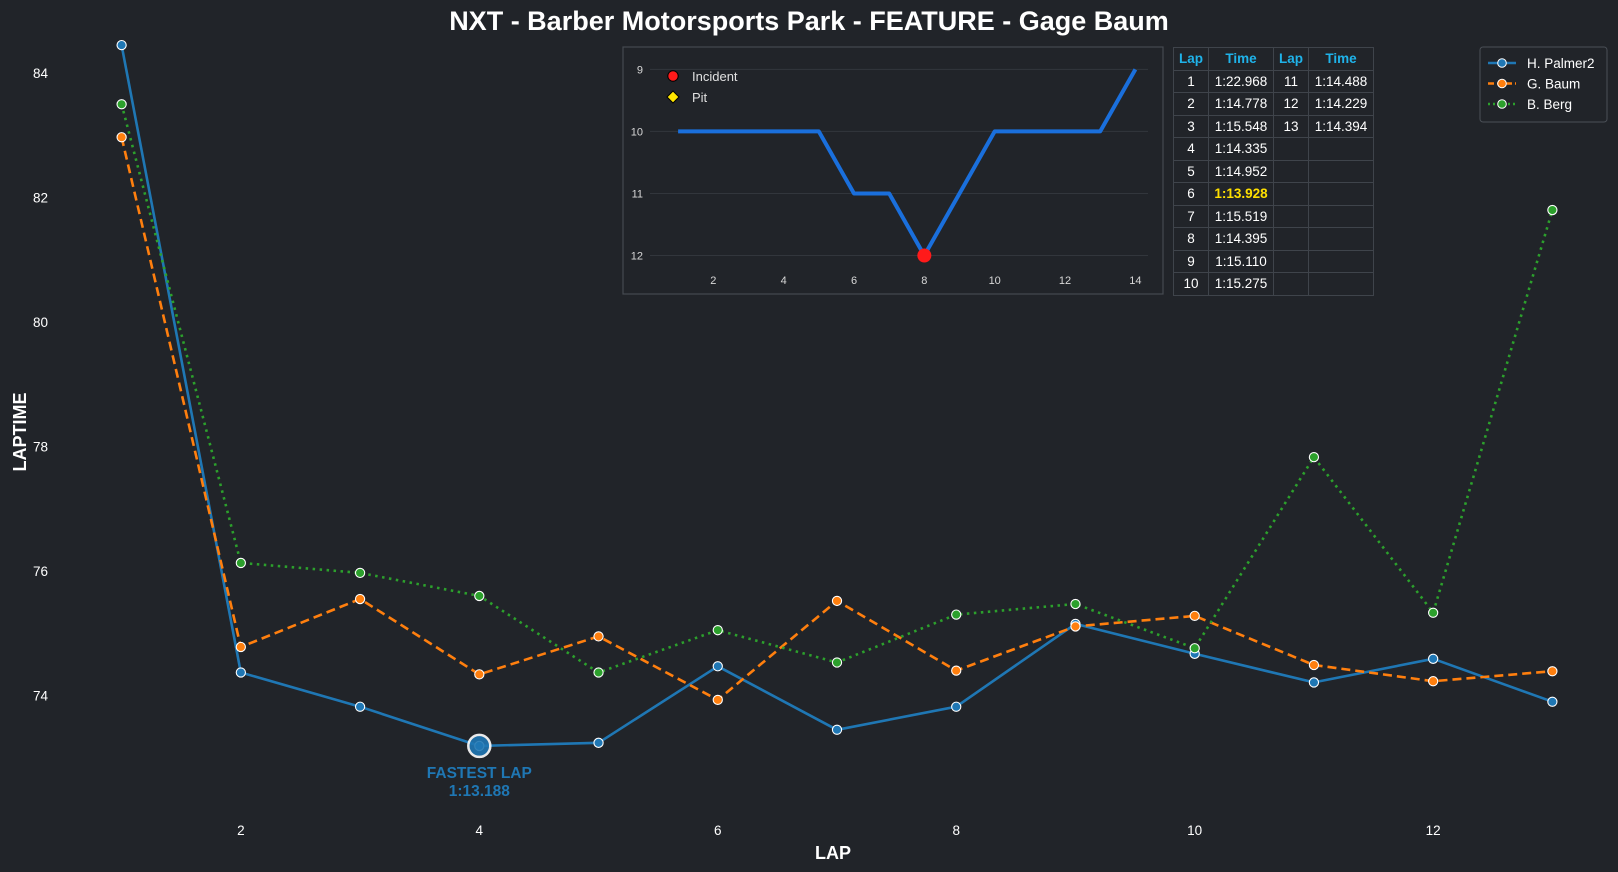  I want to click on inset-y-tick-label: 12, so click(637, 256).